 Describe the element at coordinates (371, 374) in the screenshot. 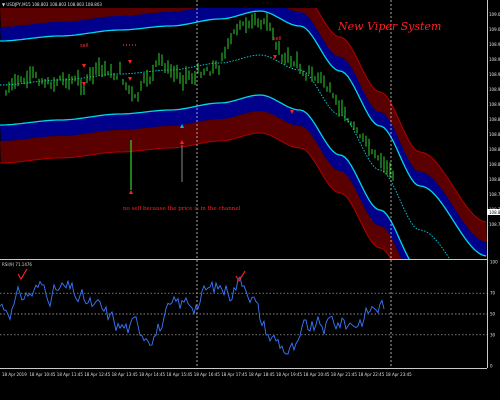

I see `time-tick-label: 18 Apr 22:45` at that location.